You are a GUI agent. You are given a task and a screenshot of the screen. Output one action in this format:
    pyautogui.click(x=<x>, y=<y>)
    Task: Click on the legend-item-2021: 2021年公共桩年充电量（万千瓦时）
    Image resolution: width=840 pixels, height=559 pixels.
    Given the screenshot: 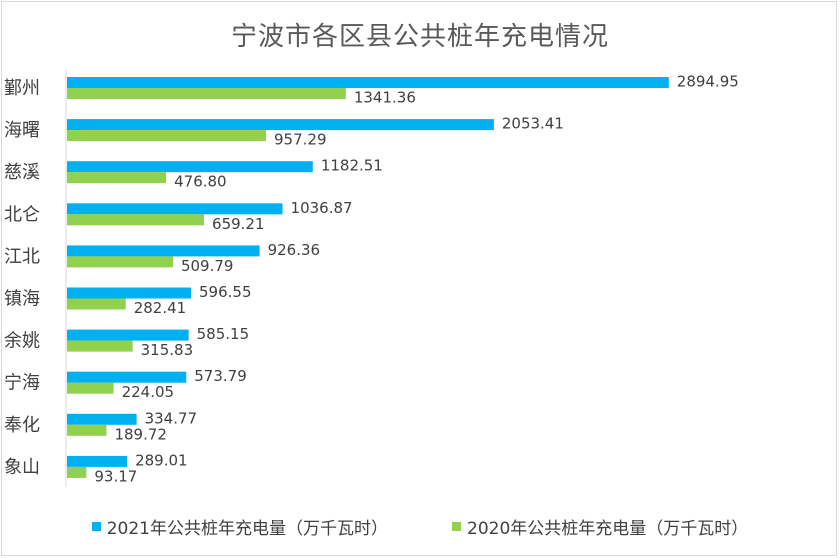 What is the action you would take?
    pyautogui.click(x=239, y=526)
    